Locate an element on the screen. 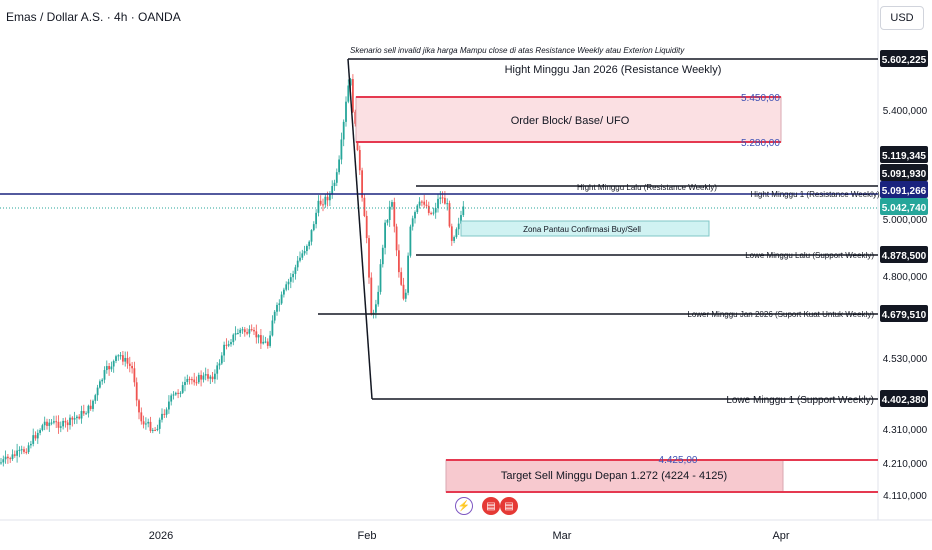 The image size is (932, 550). currency-selector: USD is located at coordinates (902, 18).